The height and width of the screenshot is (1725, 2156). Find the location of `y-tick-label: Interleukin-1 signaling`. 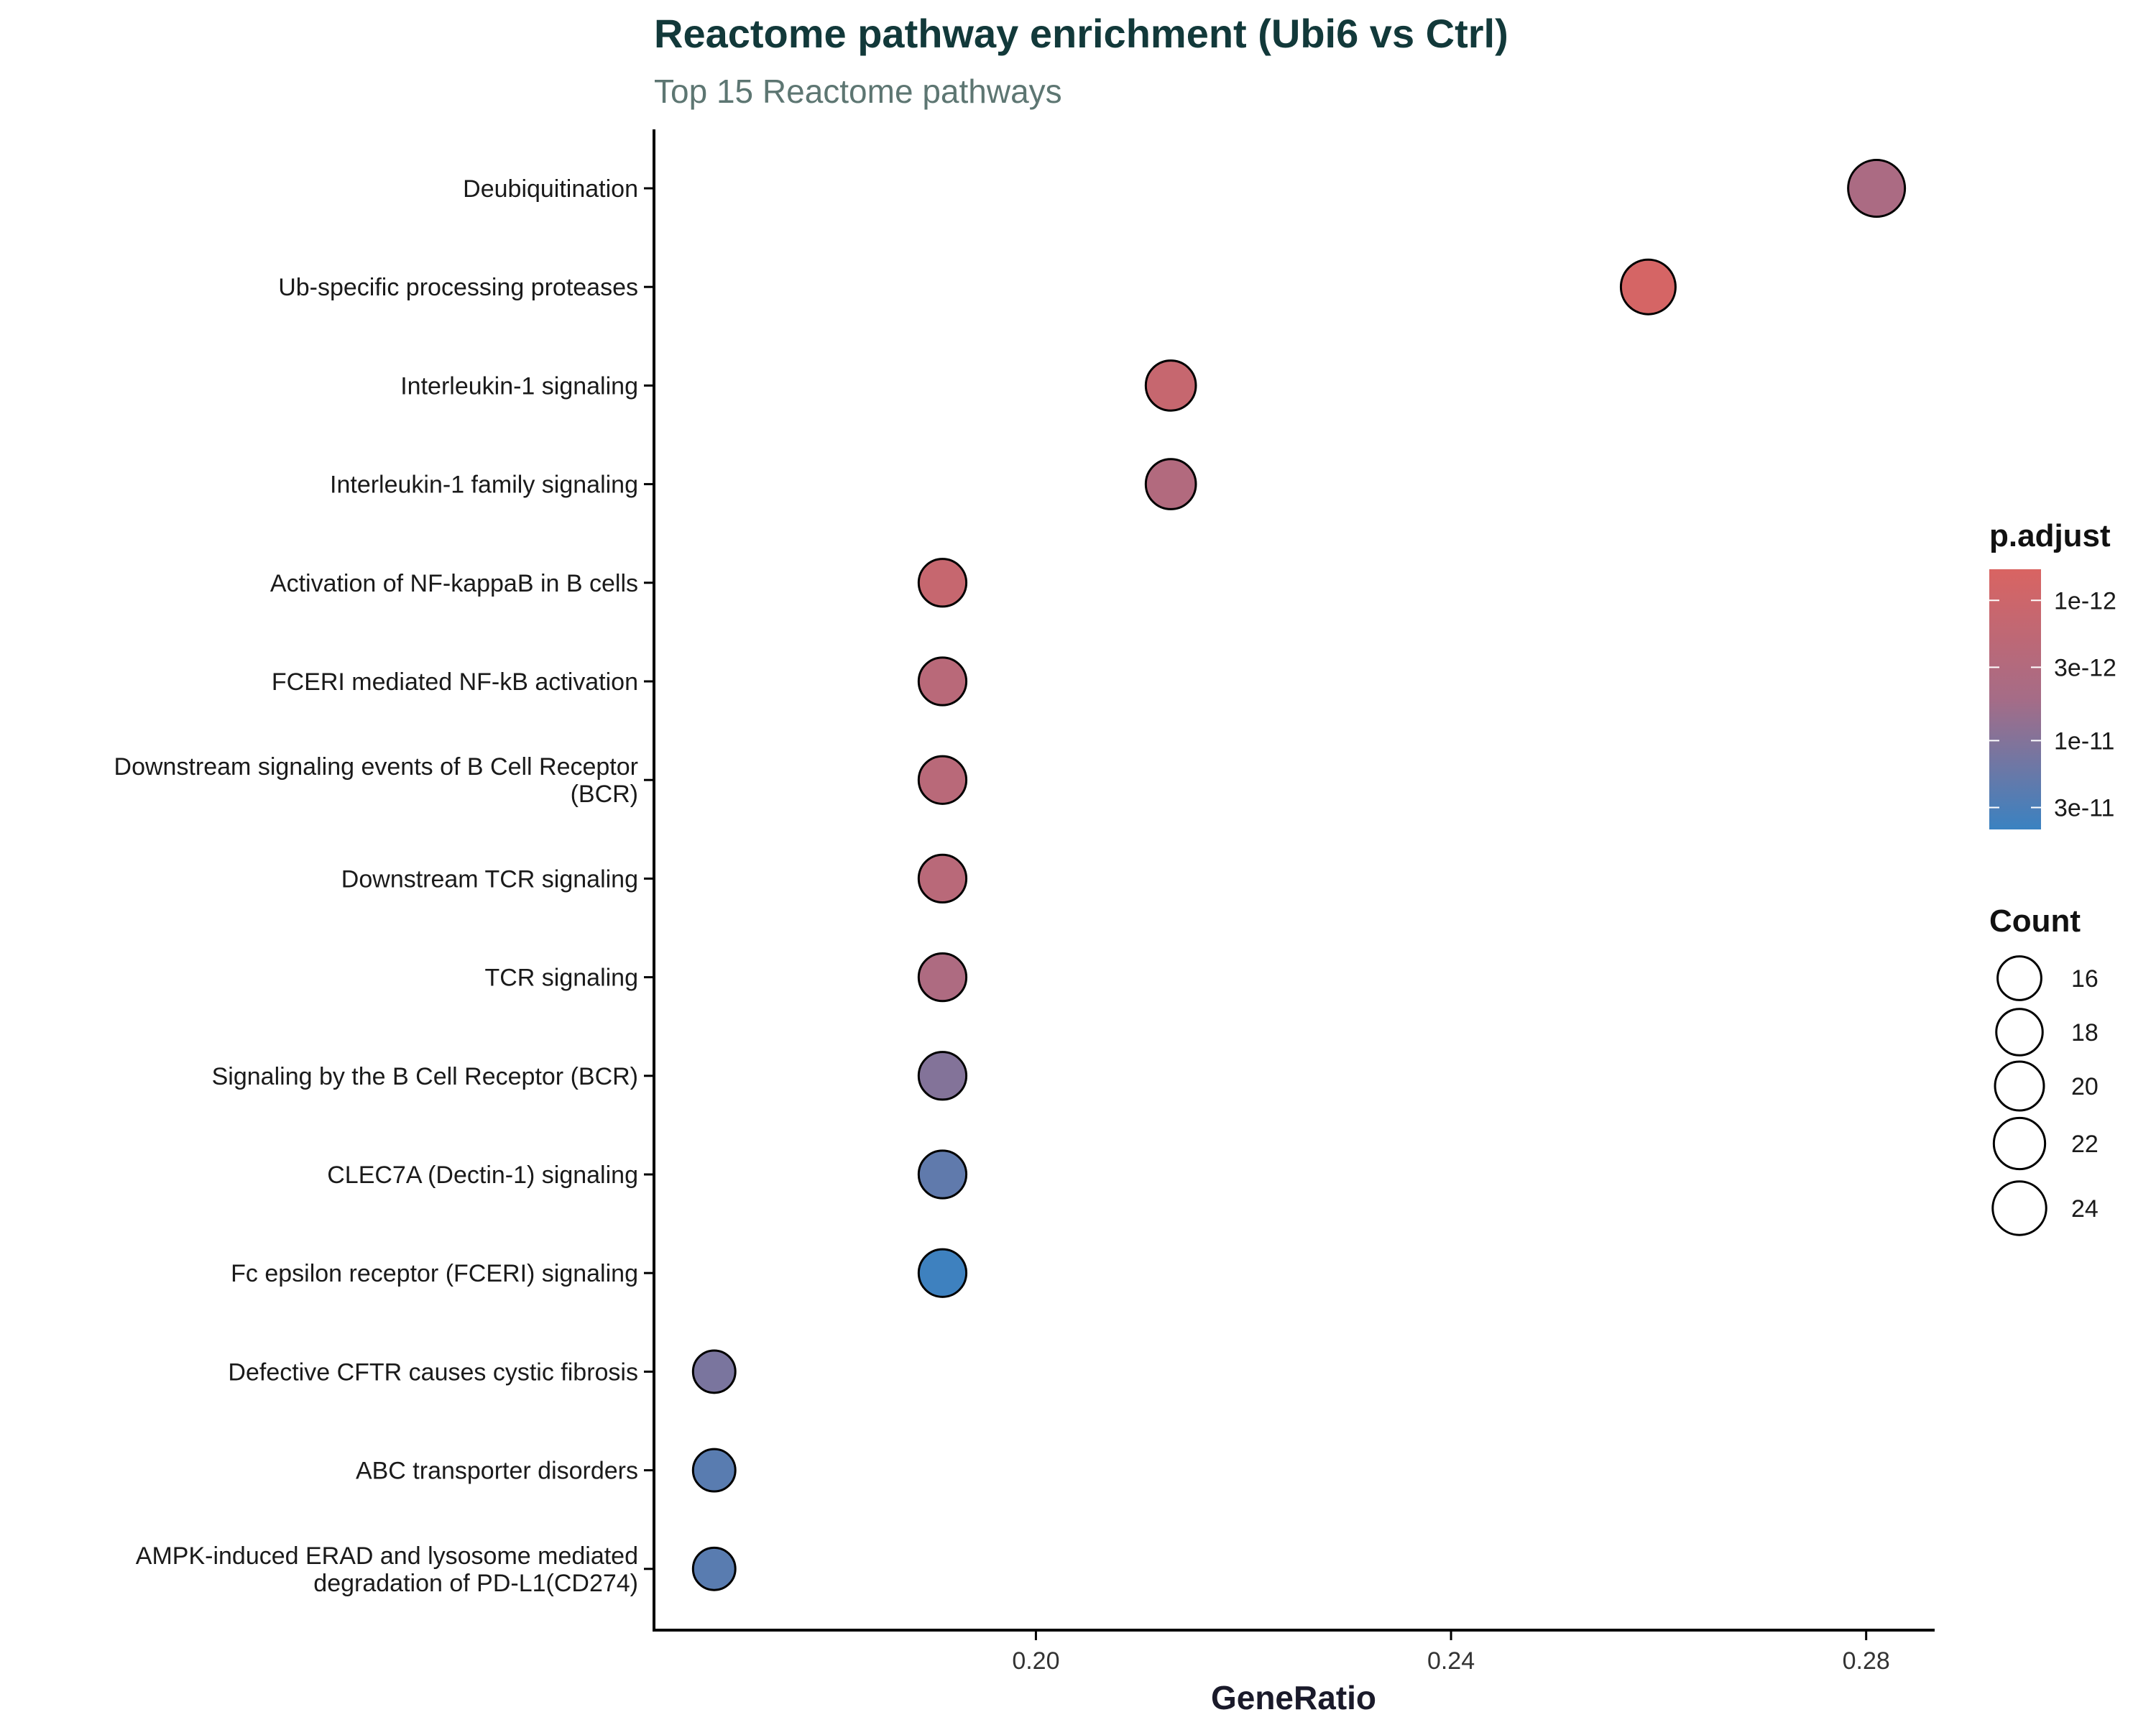

y-tick-label: Interleukin-1 signaling is located at coordinates (519, 386).